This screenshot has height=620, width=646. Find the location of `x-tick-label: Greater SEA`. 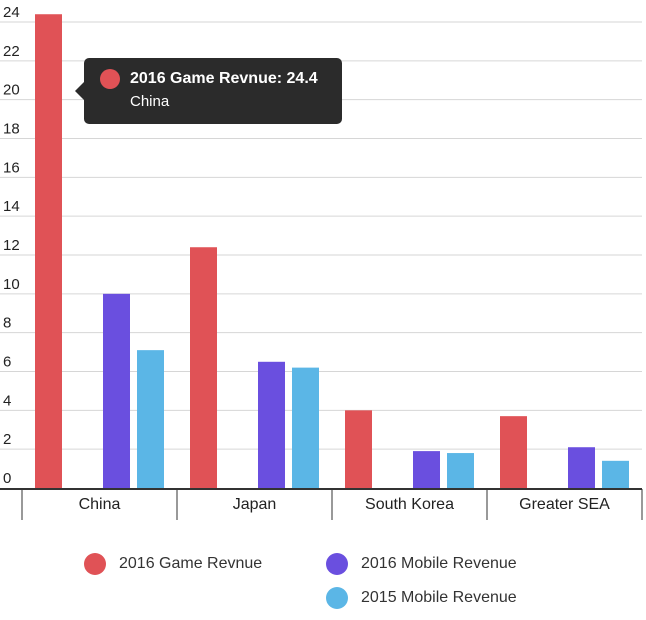

x-tick-label: Greater SEA is located at coordinates (564, 504).